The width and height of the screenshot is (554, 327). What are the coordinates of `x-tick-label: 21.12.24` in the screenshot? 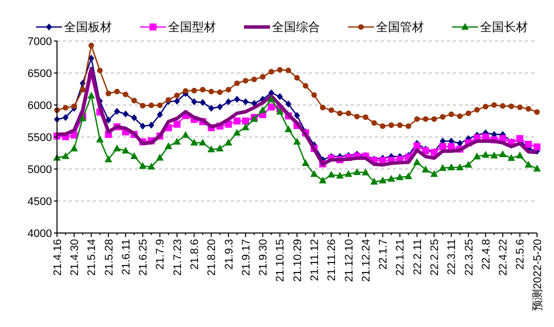 It's located at (366, 260).